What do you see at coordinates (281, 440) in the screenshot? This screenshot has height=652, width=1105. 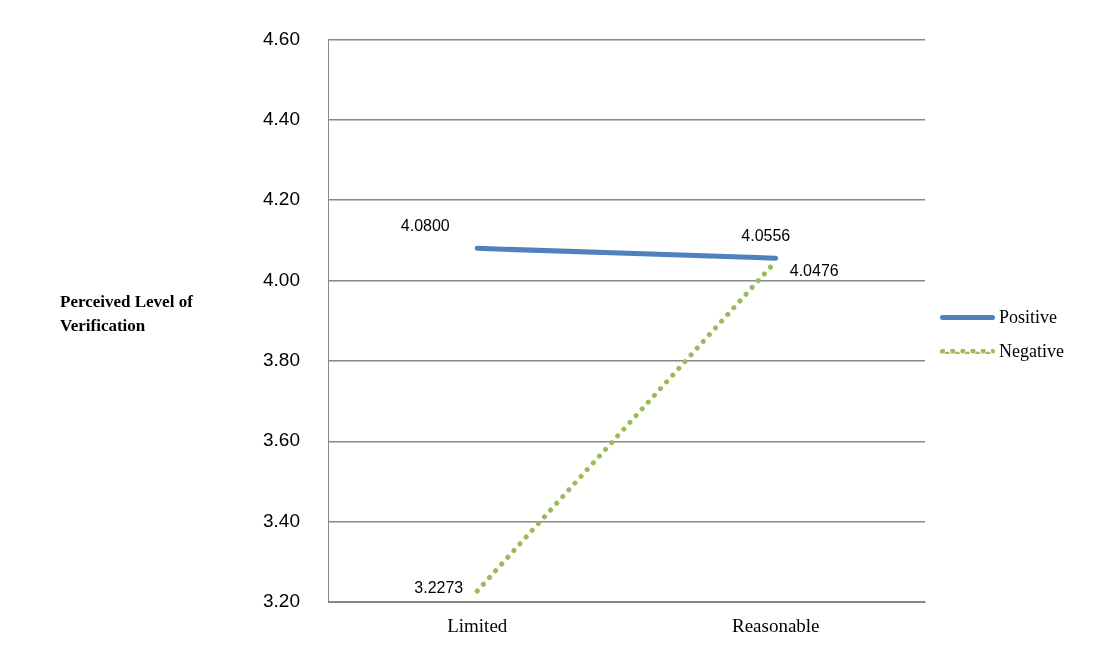 I see `y-tick-label: 3.60` at bounding box center [281, 440].